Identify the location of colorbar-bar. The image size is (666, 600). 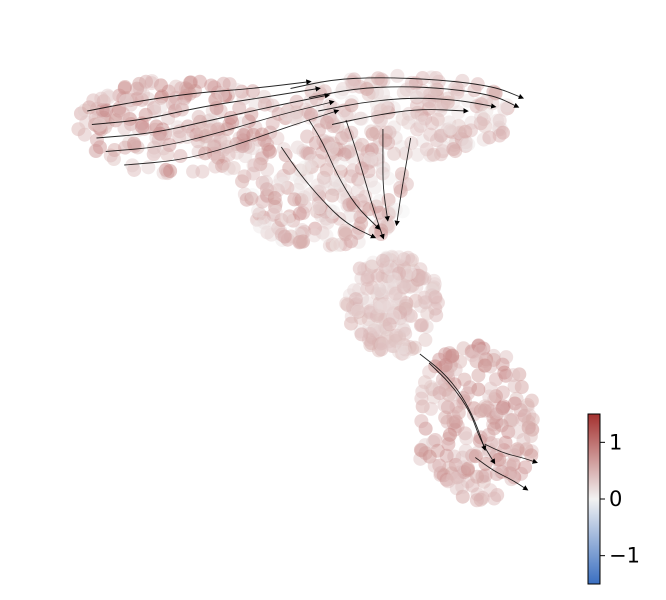
(594, 499).